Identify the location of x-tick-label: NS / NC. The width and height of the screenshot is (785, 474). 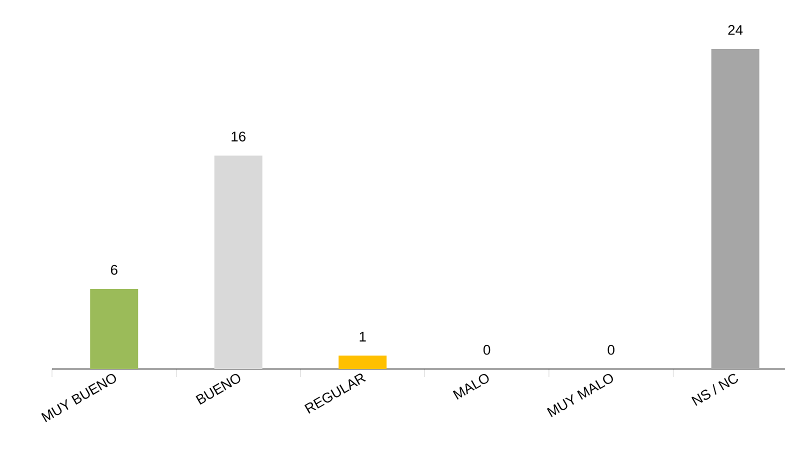
(714, 390).